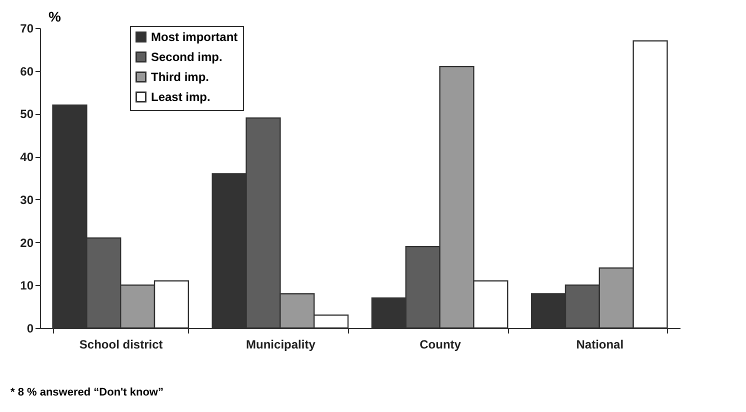 The image size is (746, 412). I want to click on x-tick-label: Municipality, so click(281, 345).